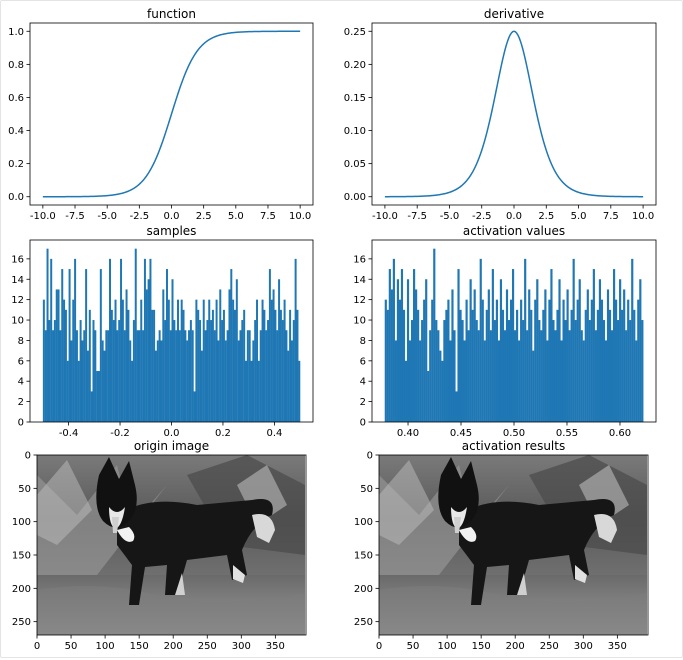 This screenshot has height=660, width=683. Describe the element at coordinates (355, 131) in the screenshot. I see `y-tick-label: 0.10` at that location.